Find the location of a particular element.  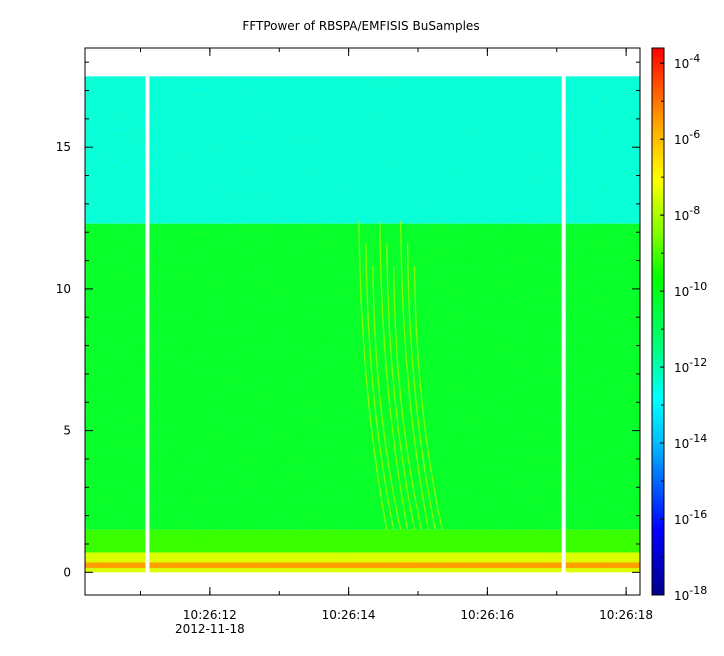

colorbar-tick-label: 10⁻⁴ is located at coordinates (687, 61).